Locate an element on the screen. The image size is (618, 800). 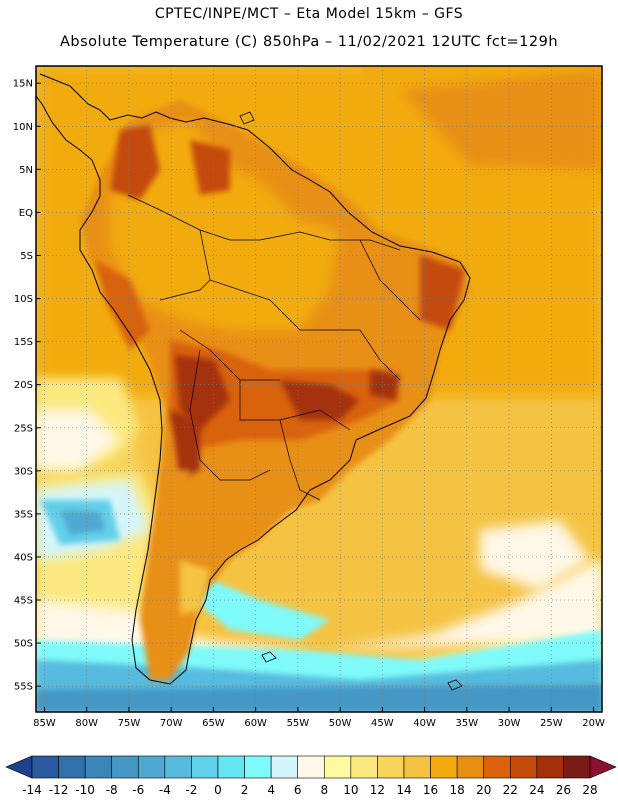
colorbar-label: 14 is located at coordinates (403, 790).